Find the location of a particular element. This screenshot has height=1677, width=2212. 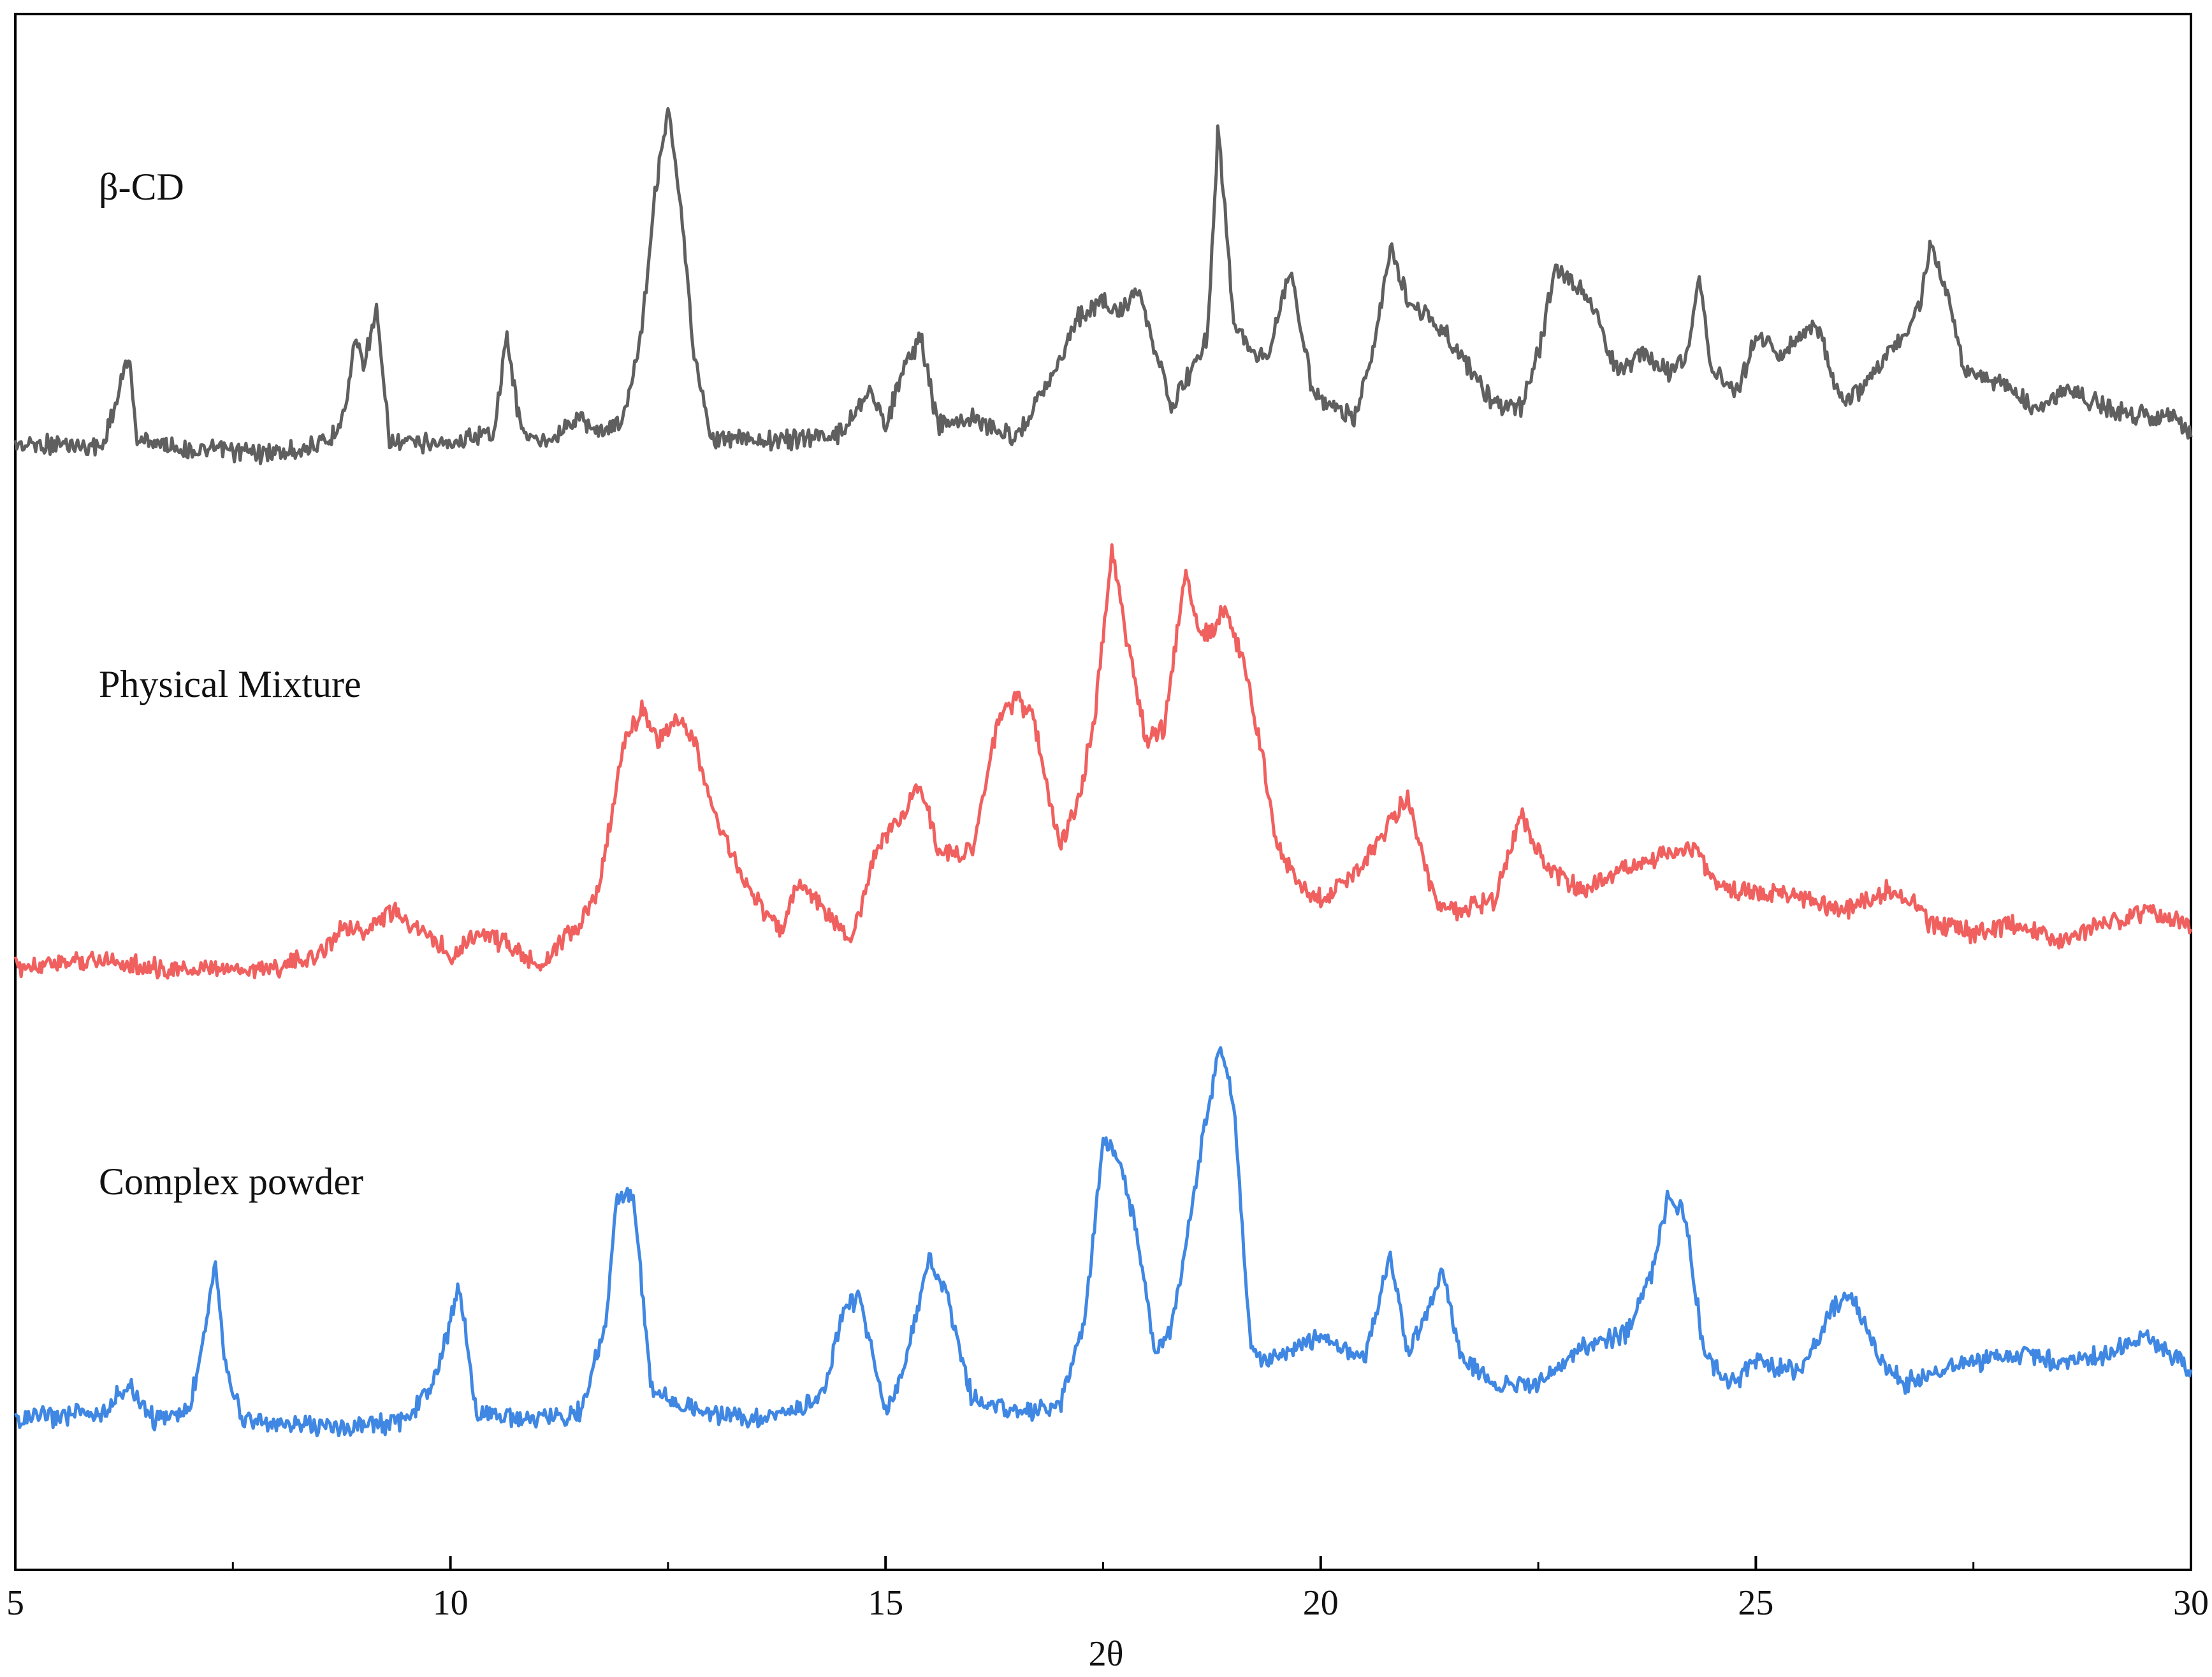

series-label-complex-powder: Complex powder is located at coordinates (231, 1182).